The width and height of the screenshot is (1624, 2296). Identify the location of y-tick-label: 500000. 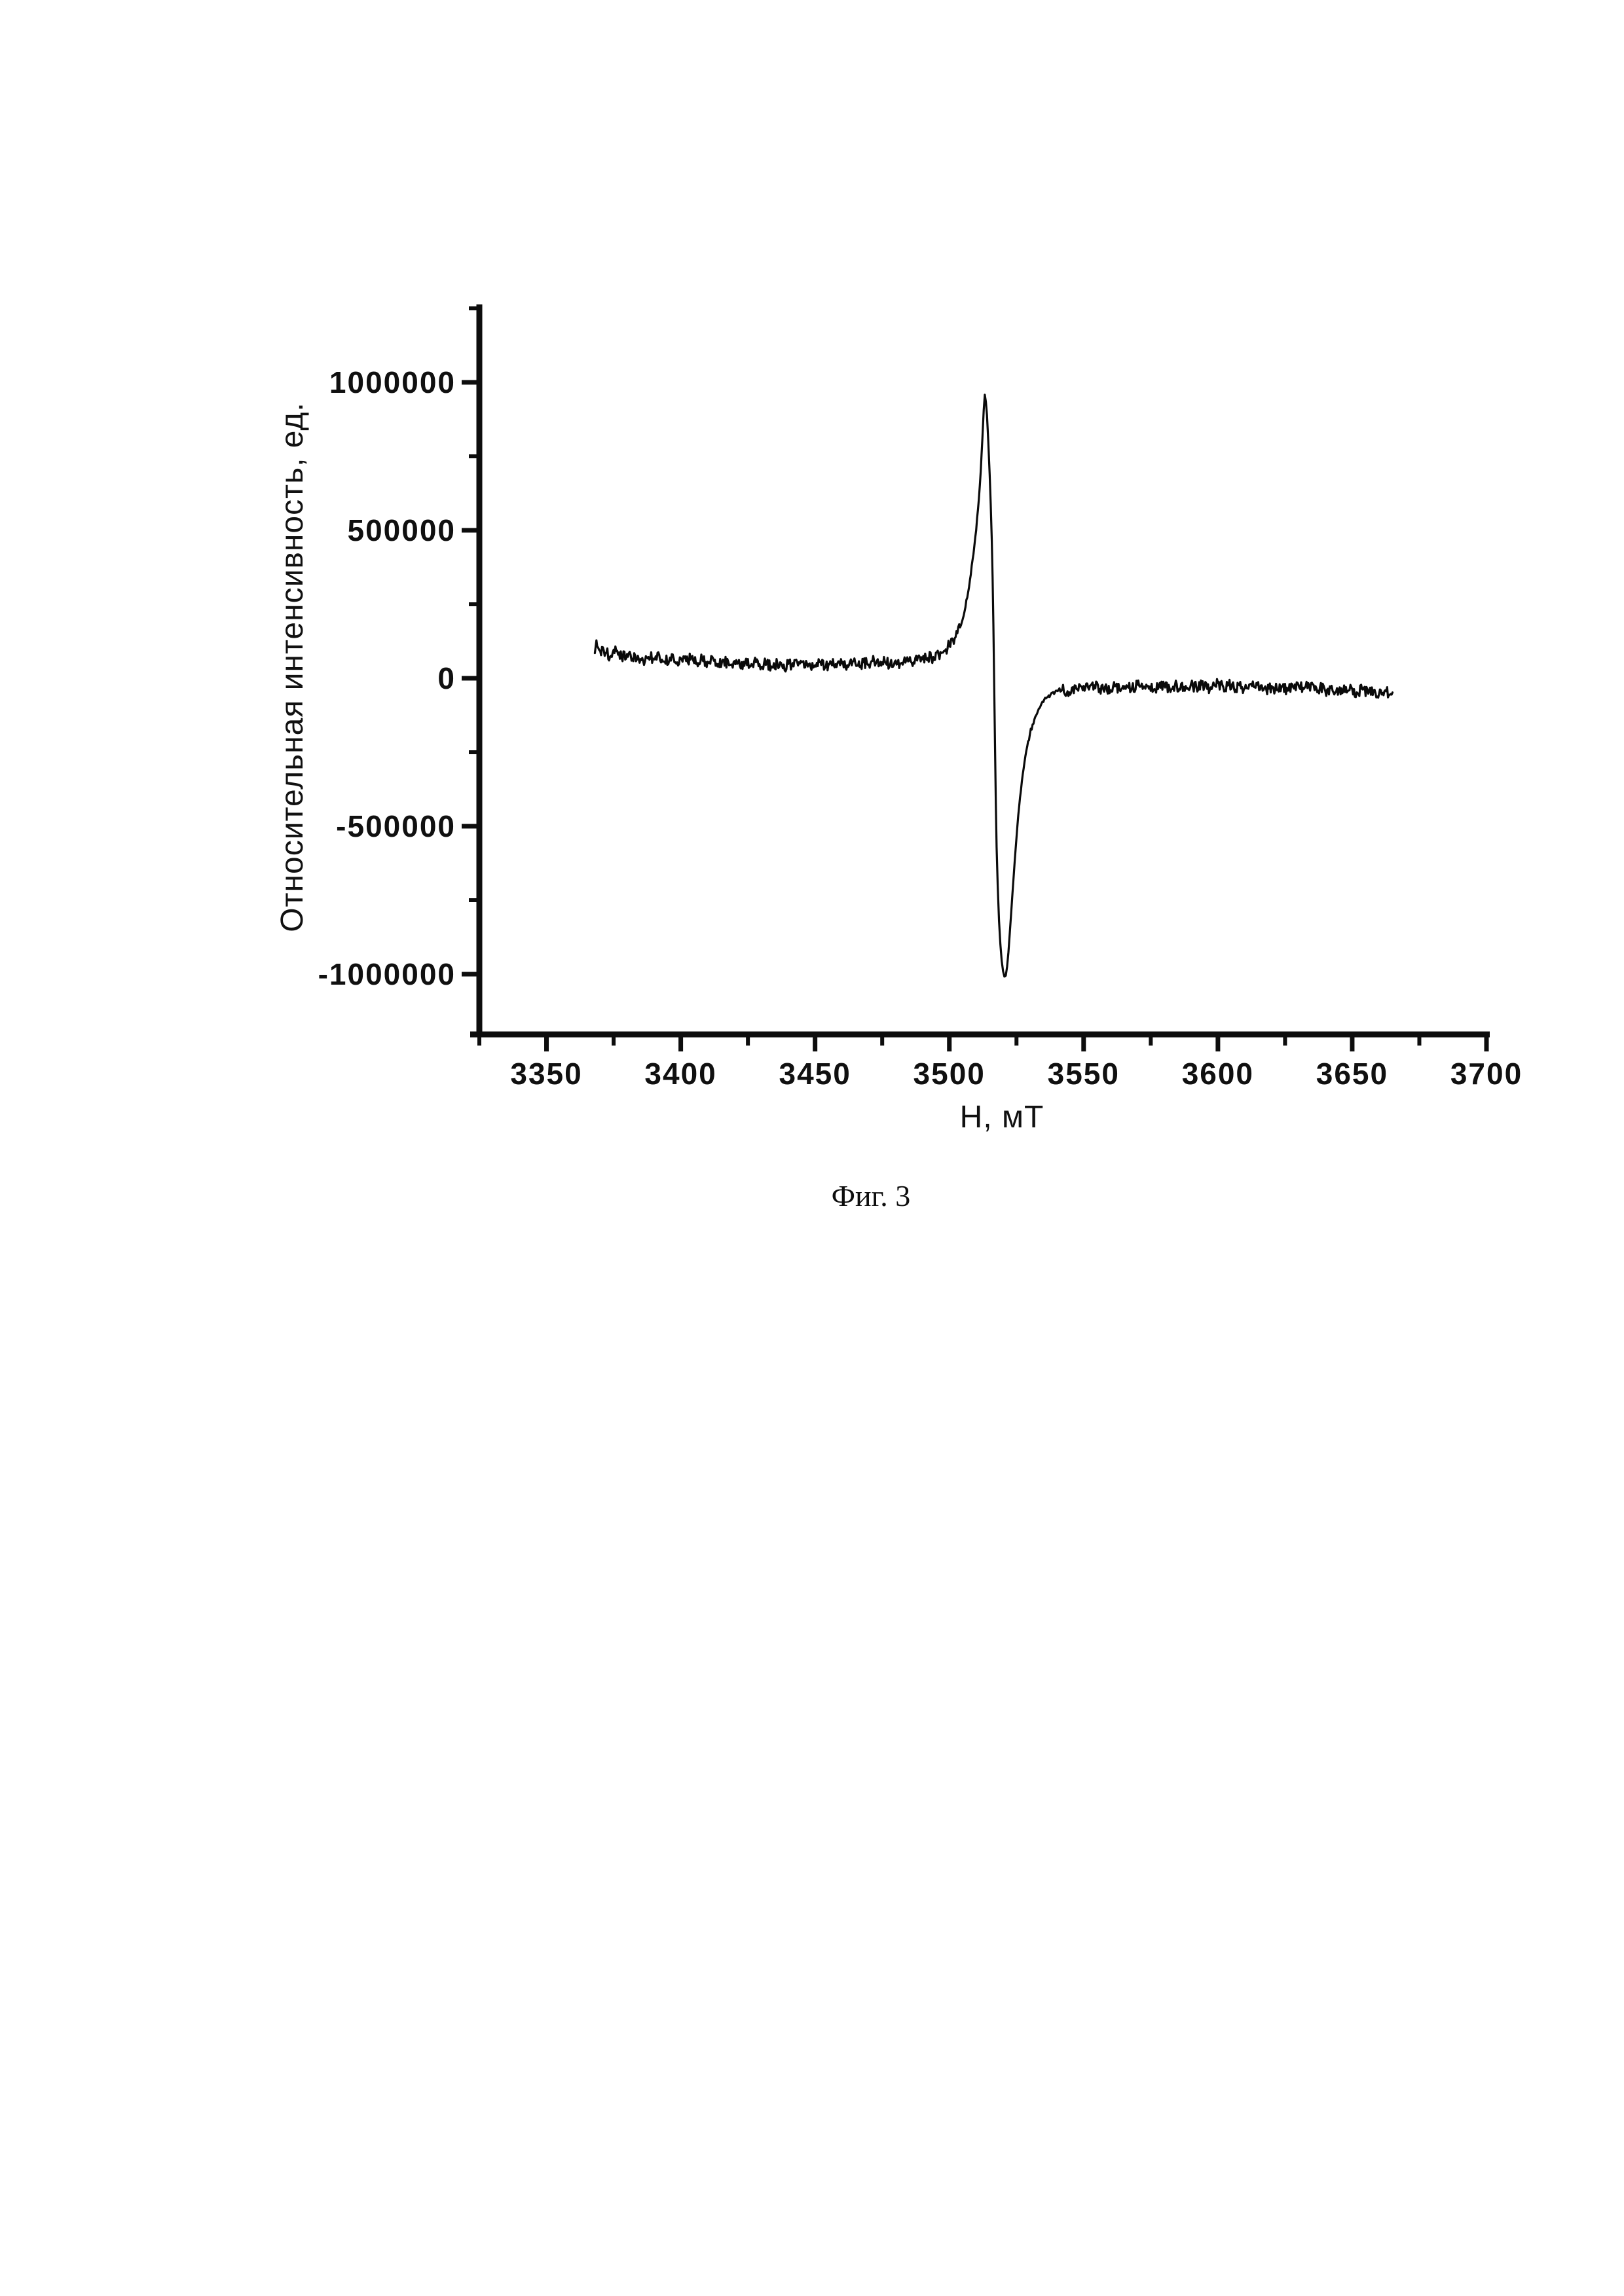
(402, 530).